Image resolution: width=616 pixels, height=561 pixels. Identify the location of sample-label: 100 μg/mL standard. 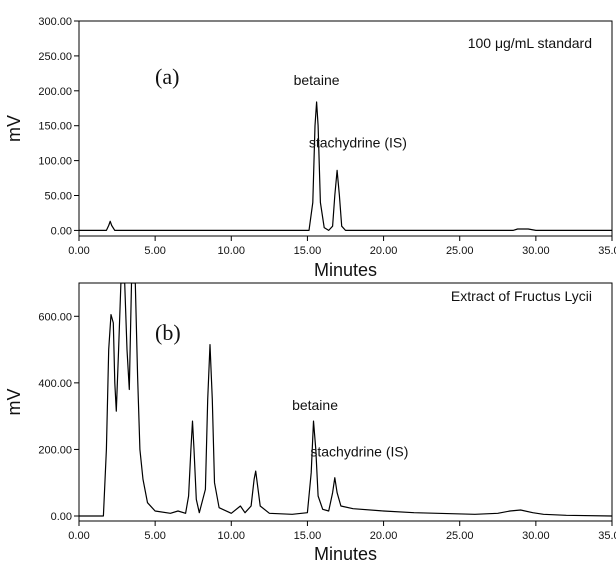
(530, 43).